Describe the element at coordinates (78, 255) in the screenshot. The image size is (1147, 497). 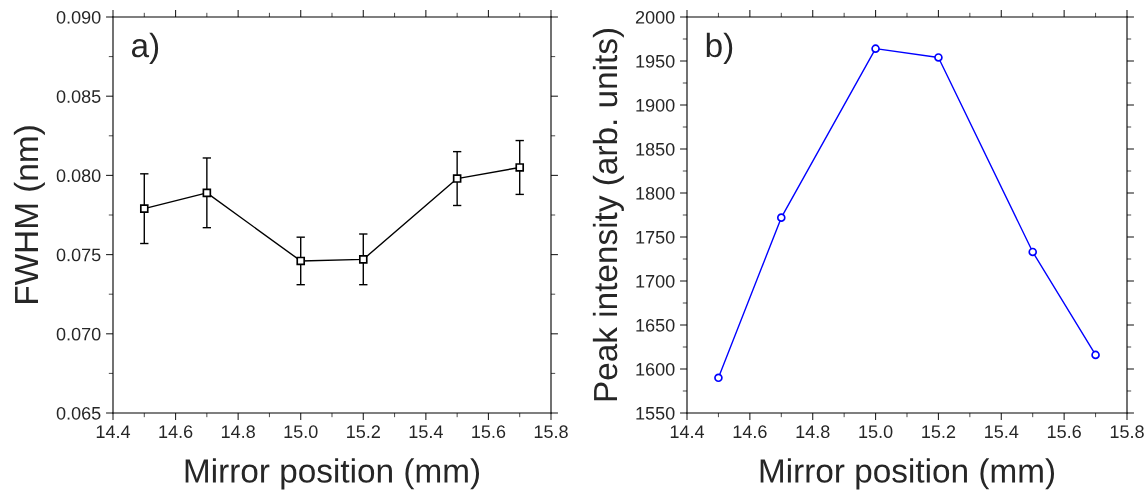
I see `y-tick-label: 0.075` at that location.